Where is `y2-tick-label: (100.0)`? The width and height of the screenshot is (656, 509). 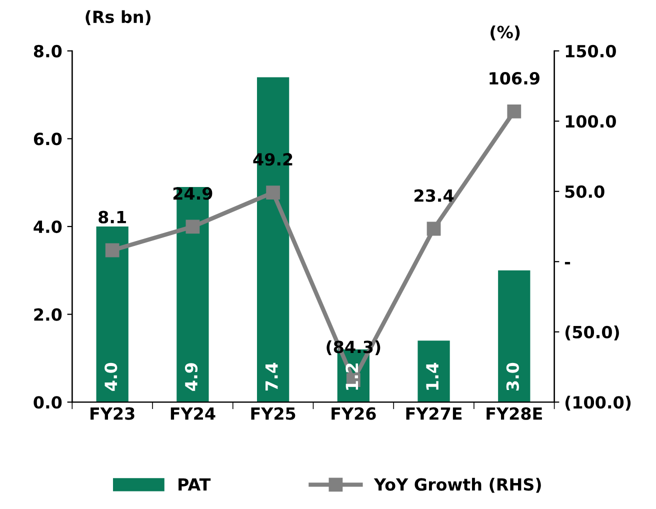 y2-tick-label: (100.0) is located at coordinates (598, 403).